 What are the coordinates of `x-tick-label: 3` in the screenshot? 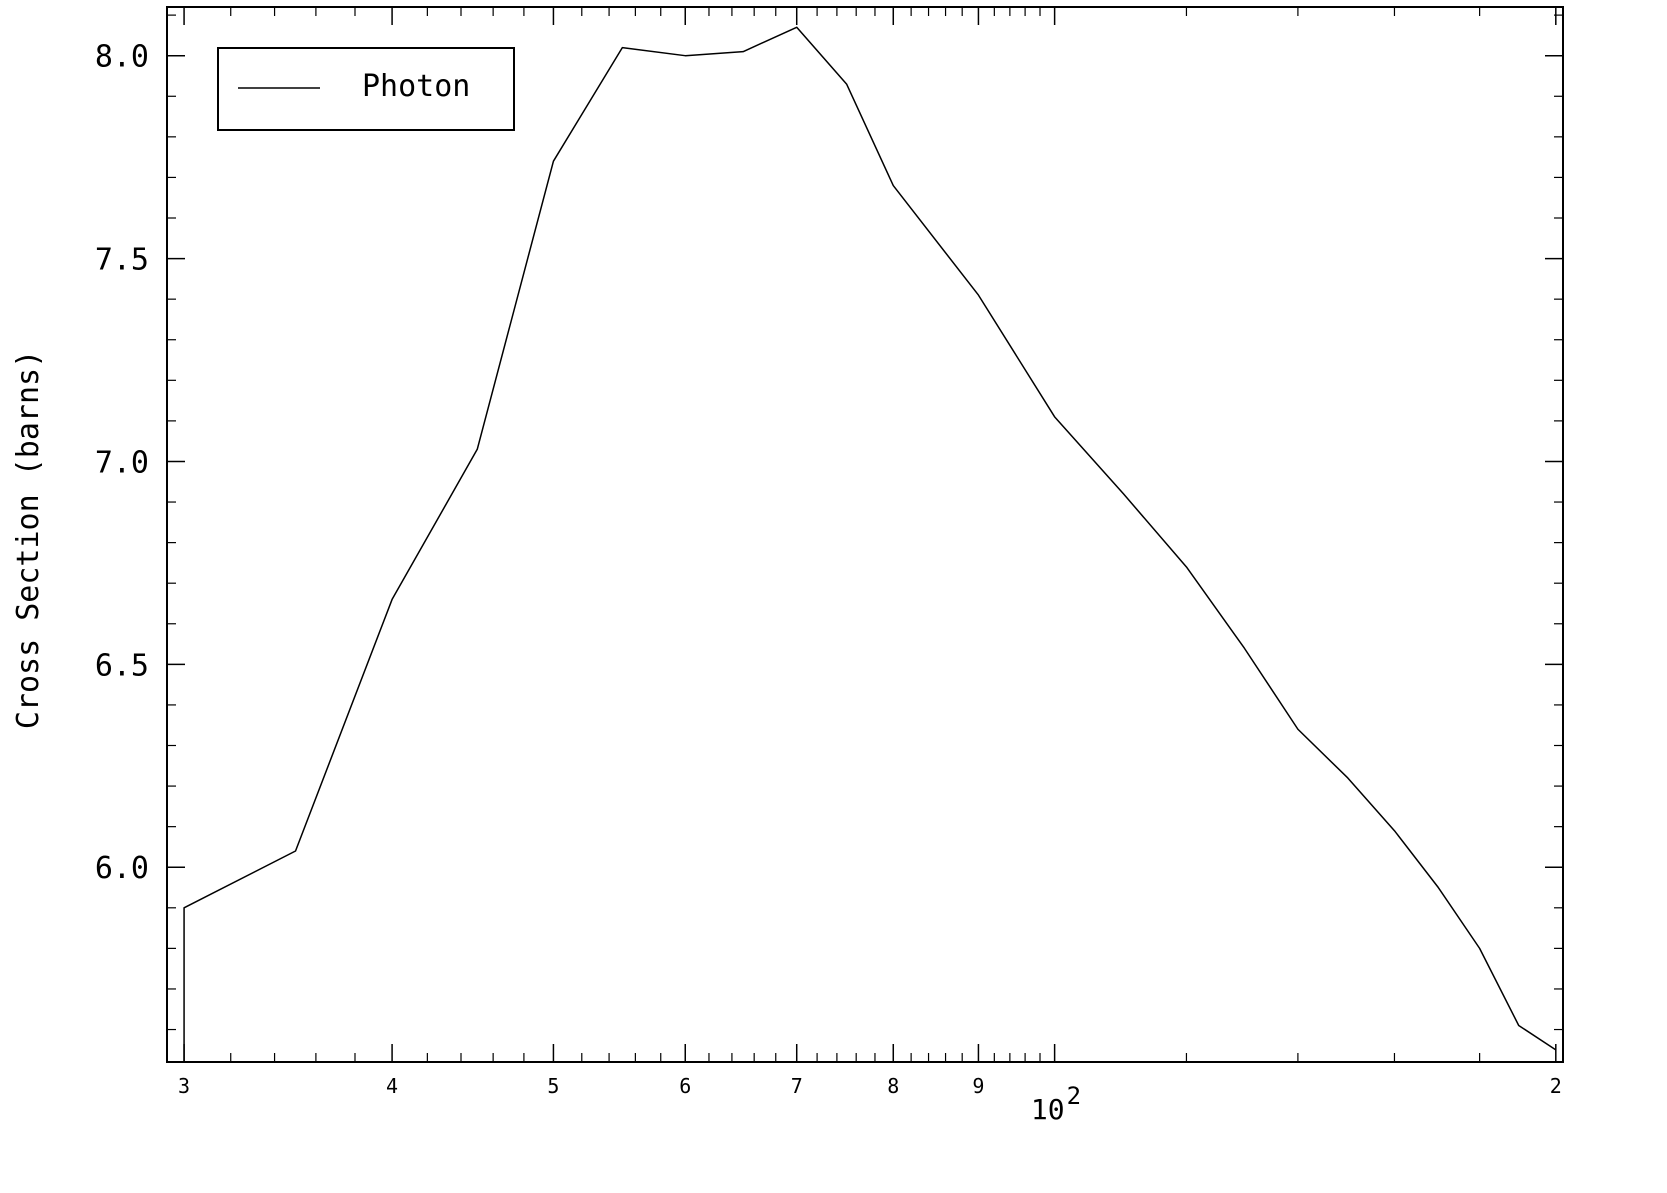 It's located at (184, 1086).